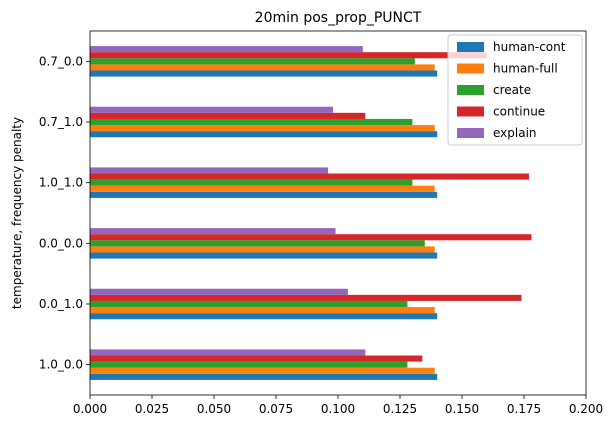 The height and width of the screenshot is (433, 616). I want to click on legend-label: human-full, so click(525, 69).